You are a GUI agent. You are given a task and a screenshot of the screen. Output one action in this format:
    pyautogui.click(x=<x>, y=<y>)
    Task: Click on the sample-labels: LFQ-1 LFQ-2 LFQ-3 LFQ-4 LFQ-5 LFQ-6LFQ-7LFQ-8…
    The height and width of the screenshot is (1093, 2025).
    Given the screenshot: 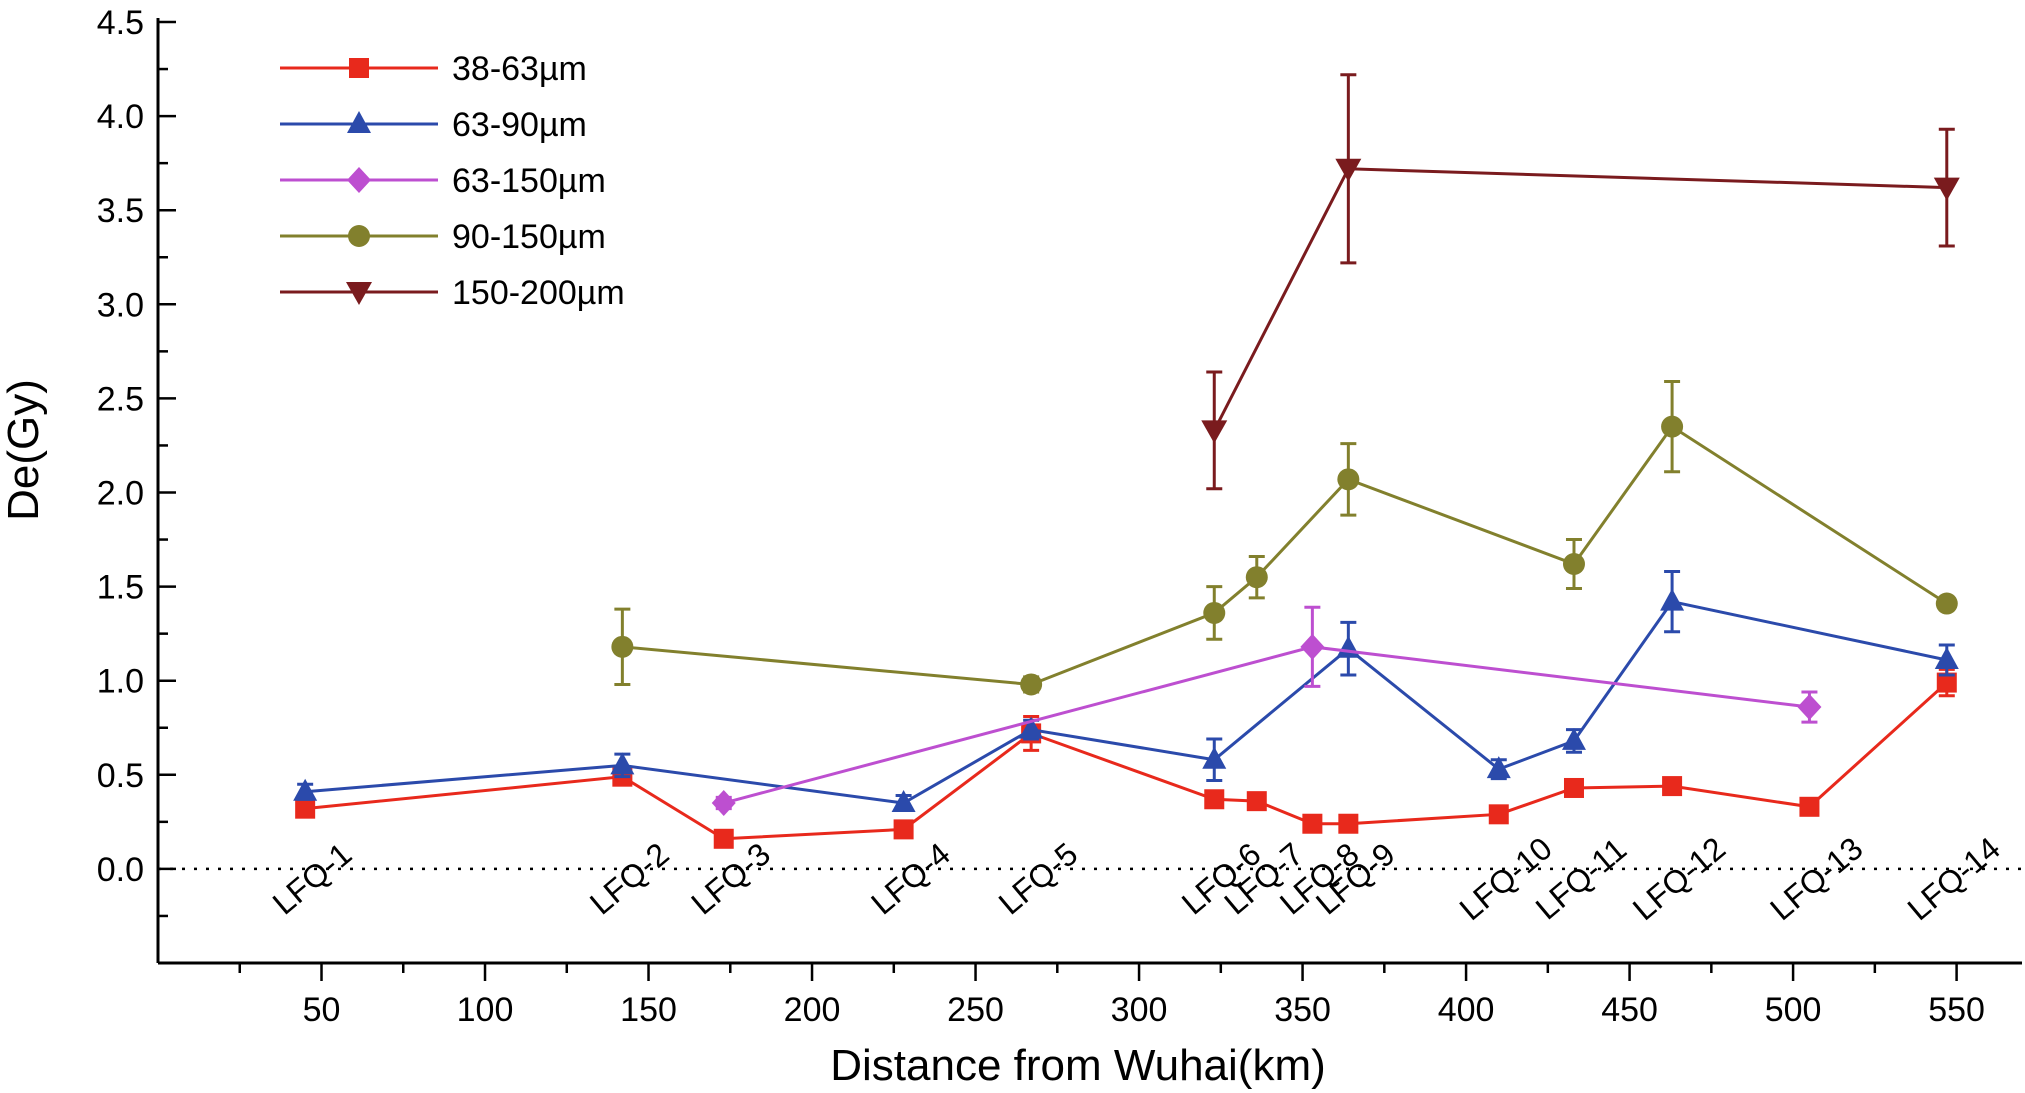 What is the action you would take?
    pyautogui.click(x=1136, y=878)
    